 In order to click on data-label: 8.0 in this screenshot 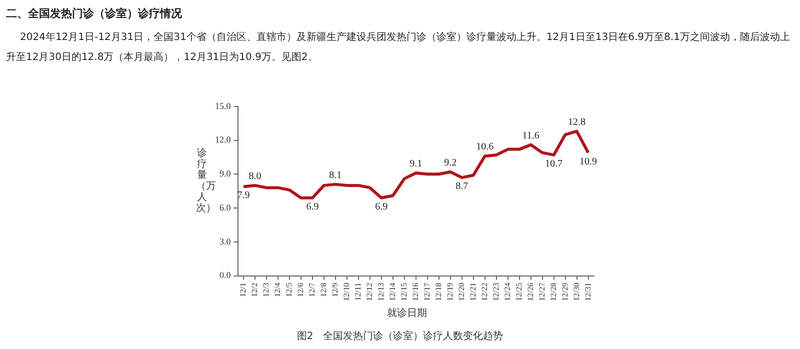, I will do `click(255, 176)`.